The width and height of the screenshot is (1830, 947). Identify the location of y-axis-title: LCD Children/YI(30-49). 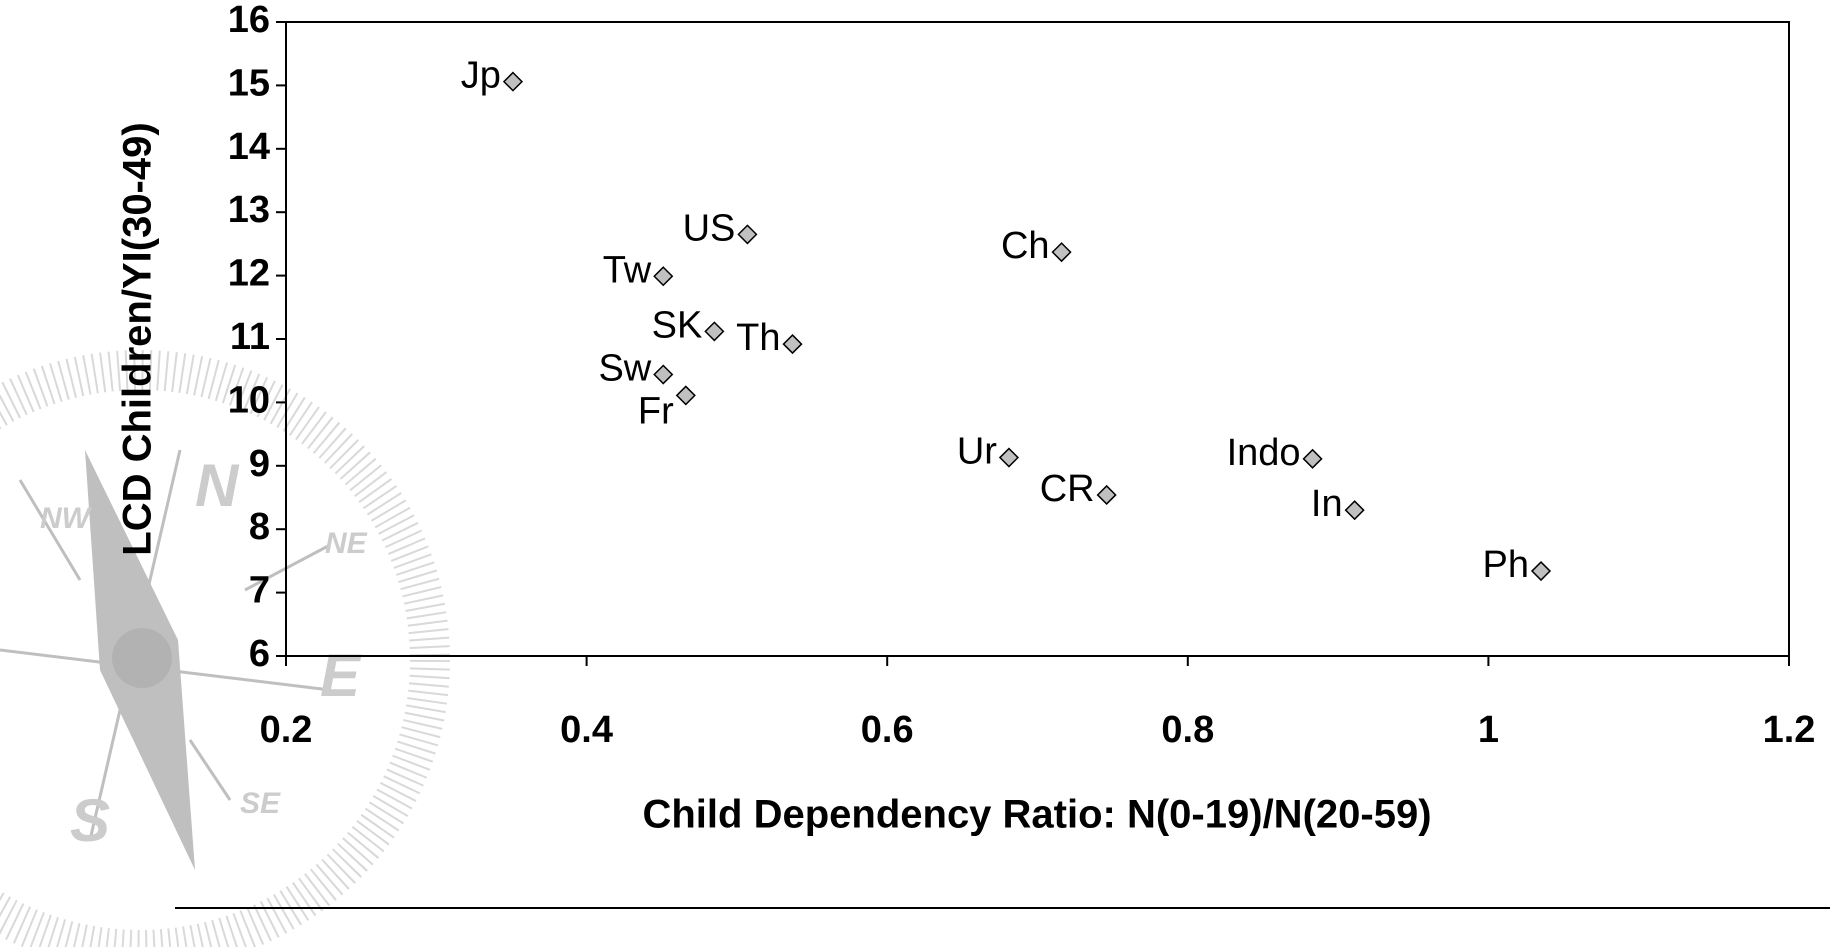
(138, 338).